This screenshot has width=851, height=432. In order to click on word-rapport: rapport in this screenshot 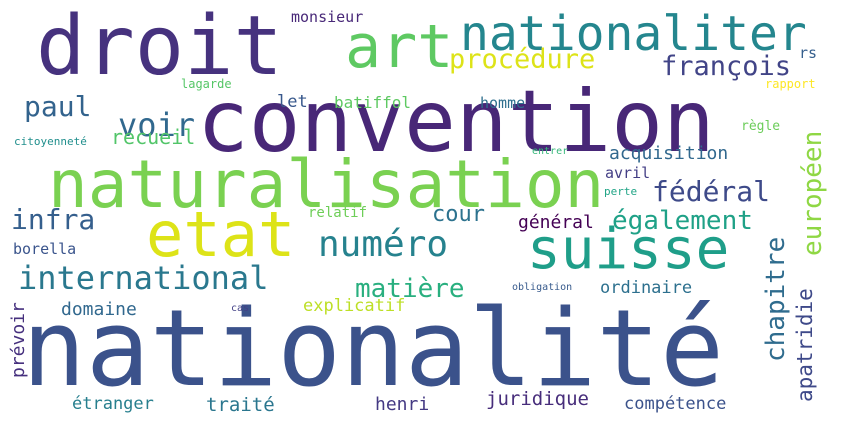, I will do `click(790, 84)`.